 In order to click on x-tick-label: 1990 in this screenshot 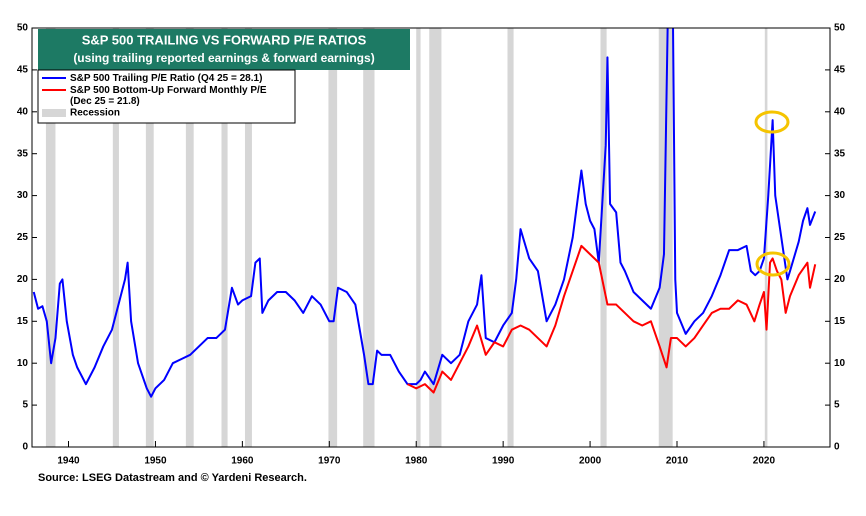, I will do `click(503, 461)`.